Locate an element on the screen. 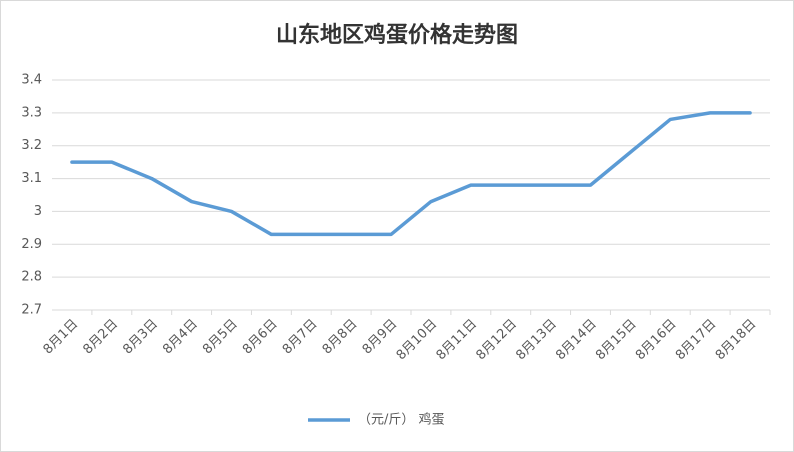 The height and width of the screenshot is (452, 794). legend-label: （元/斤） 鸡蛋 is located at coordinates (401, 420).